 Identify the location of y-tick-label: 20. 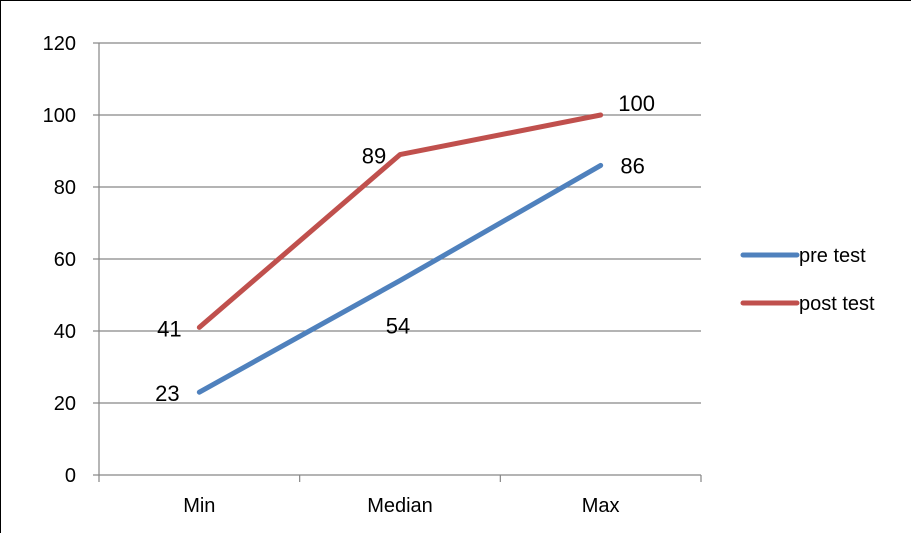
(65, 404).